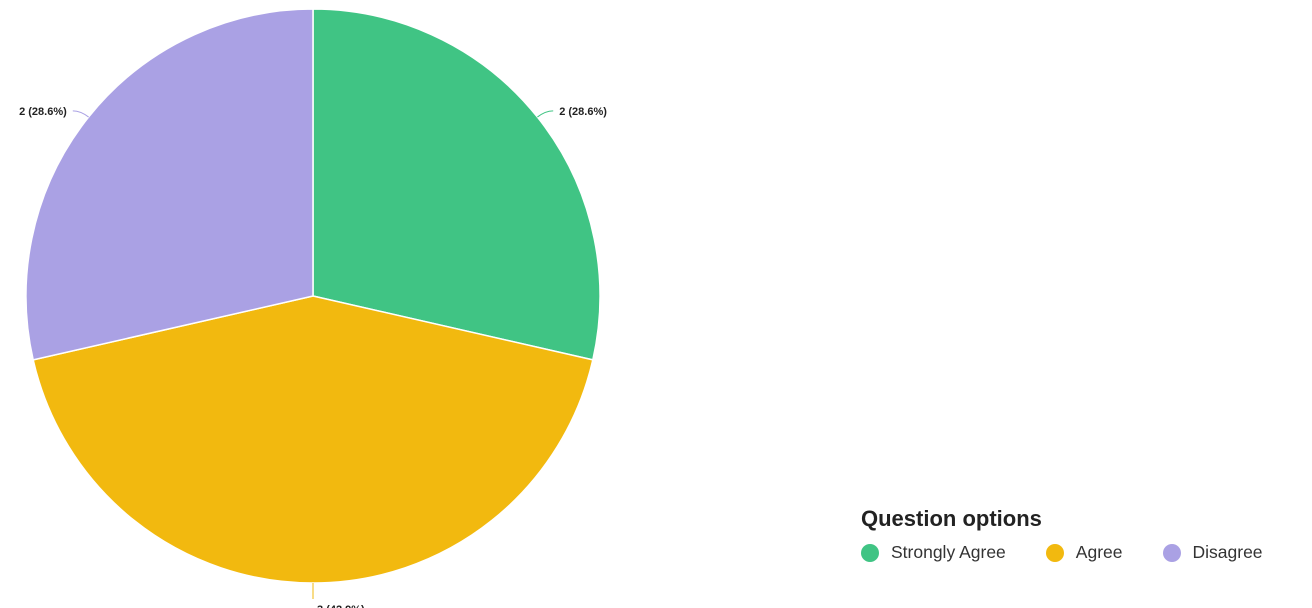 The height and width of the screenshot is (608, 1312). Describe the element at coordinates (43, 112) in the screenshot. I see `data-label-disagree: 2 (28.6%)` at that location.